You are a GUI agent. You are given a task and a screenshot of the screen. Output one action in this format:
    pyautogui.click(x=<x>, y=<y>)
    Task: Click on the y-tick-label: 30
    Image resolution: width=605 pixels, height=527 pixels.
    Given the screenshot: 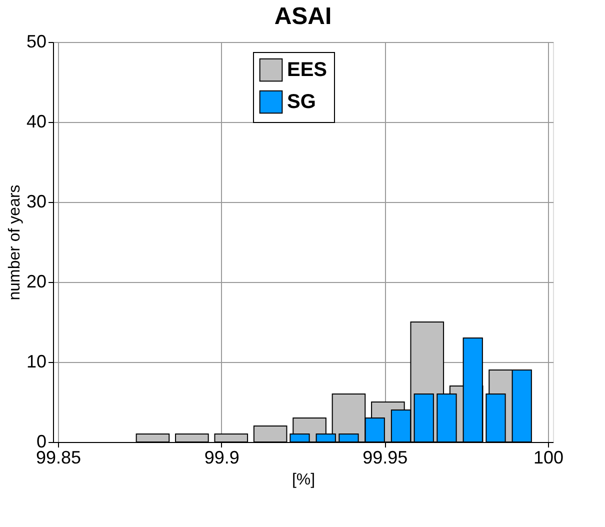 What is the action you would take?
    pyautogui.click(x=36, y=202)
    